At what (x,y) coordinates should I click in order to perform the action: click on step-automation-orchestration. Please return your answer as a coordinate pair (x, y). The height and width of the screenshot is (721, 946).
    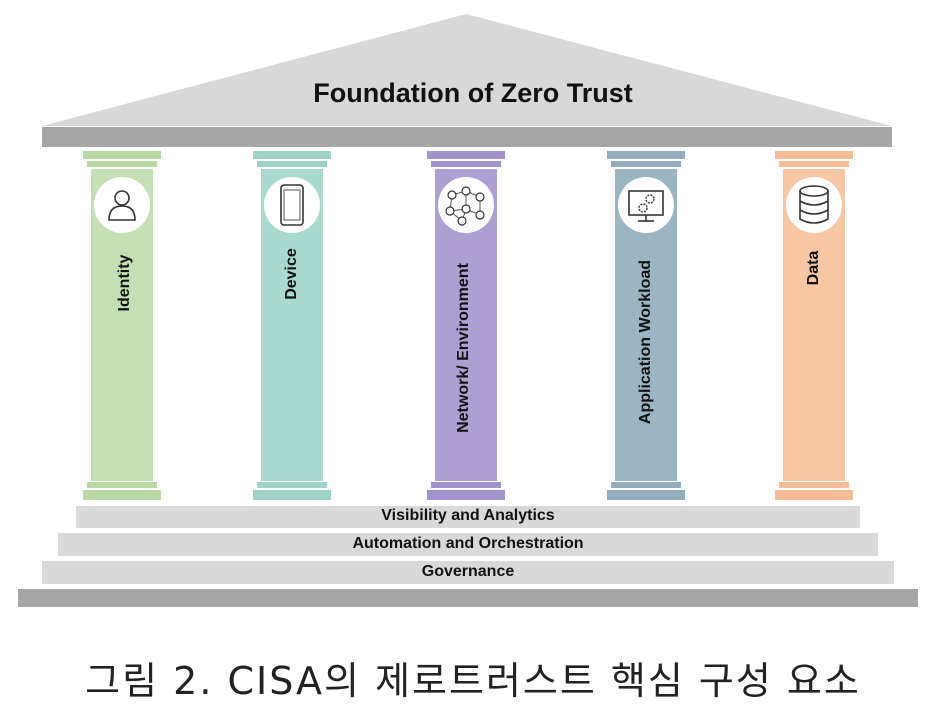
    Looking at the image, I should click on (468, 544).